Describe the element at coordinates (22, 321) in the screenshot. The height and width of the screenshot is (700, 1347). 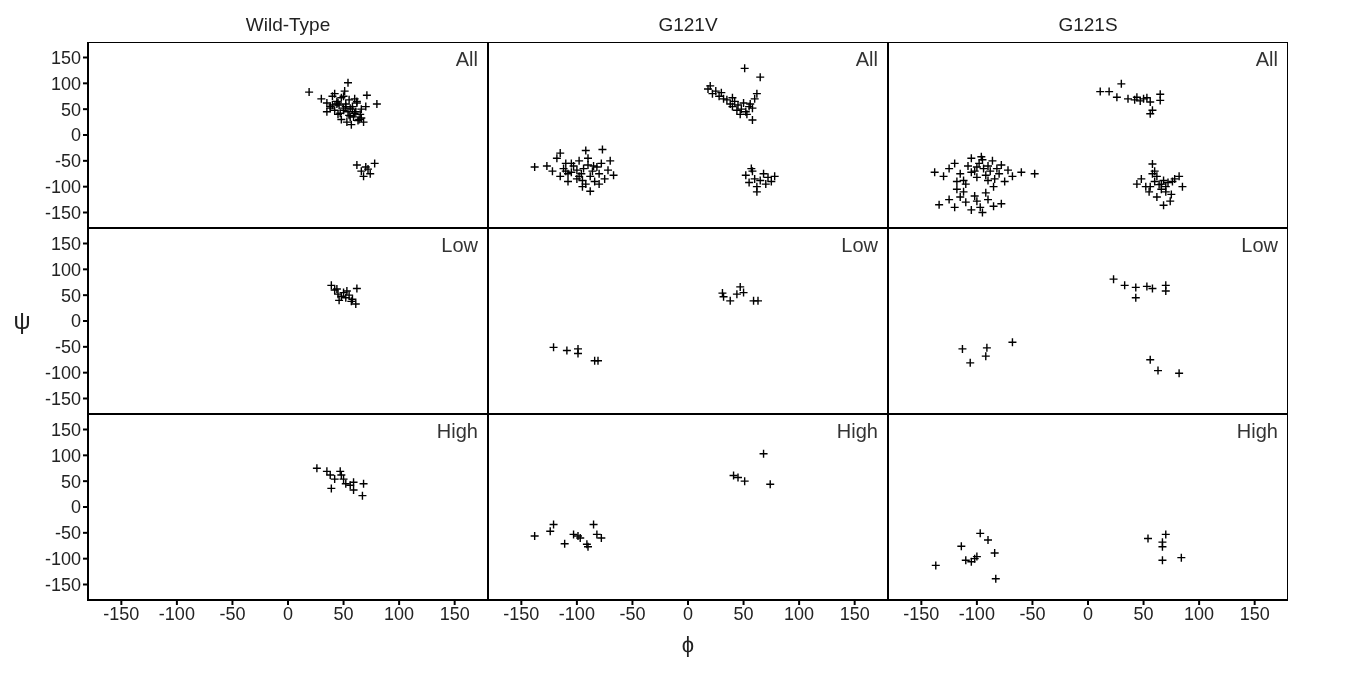
I see `y-axis-title: ψ` at that location.